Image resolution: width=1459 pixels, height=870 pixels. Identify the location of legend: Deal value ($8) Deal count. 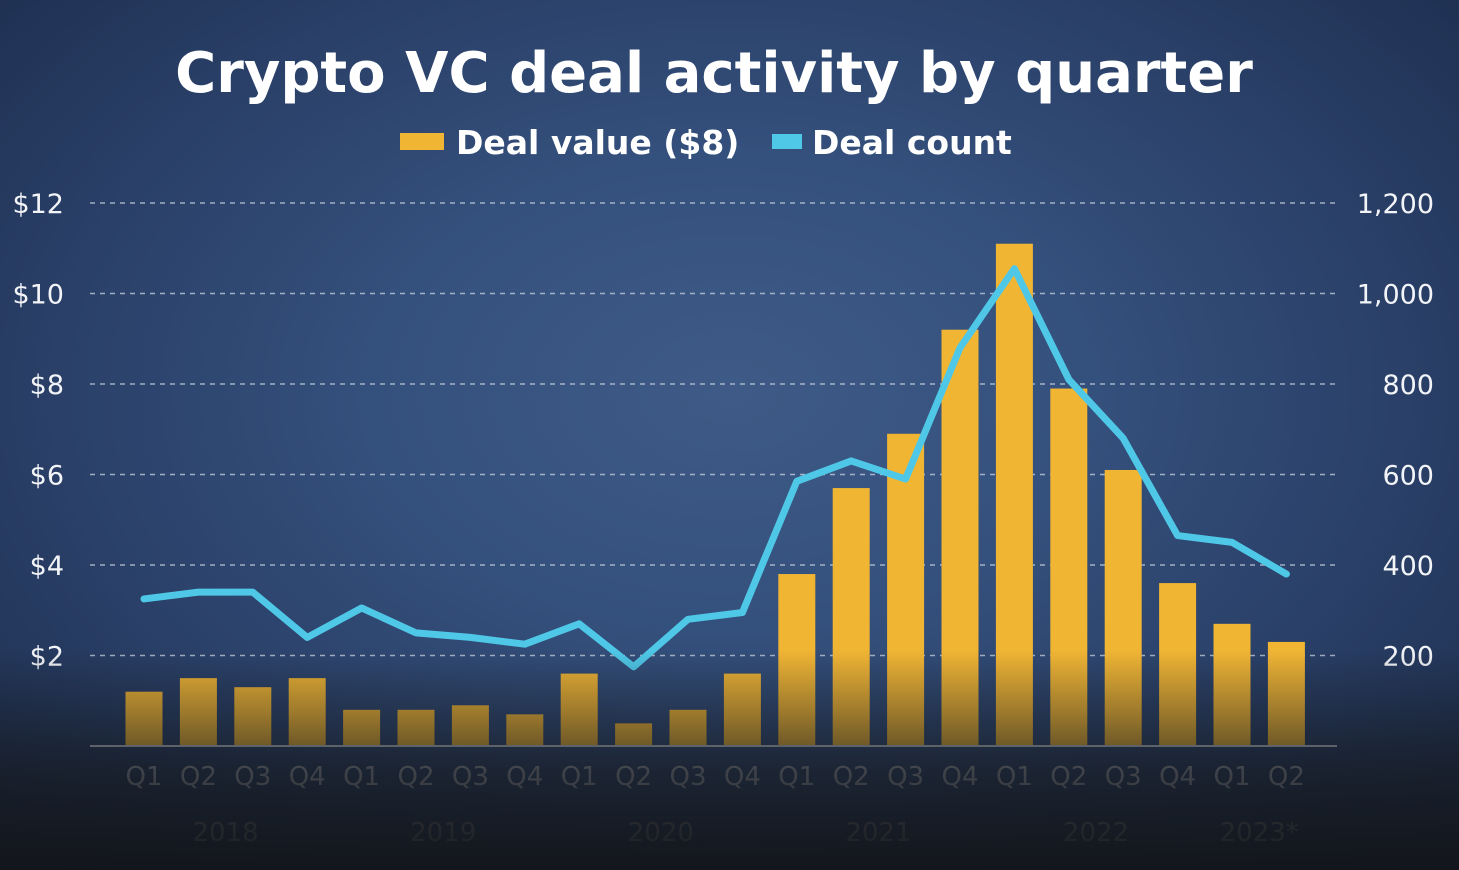
(706, 142).